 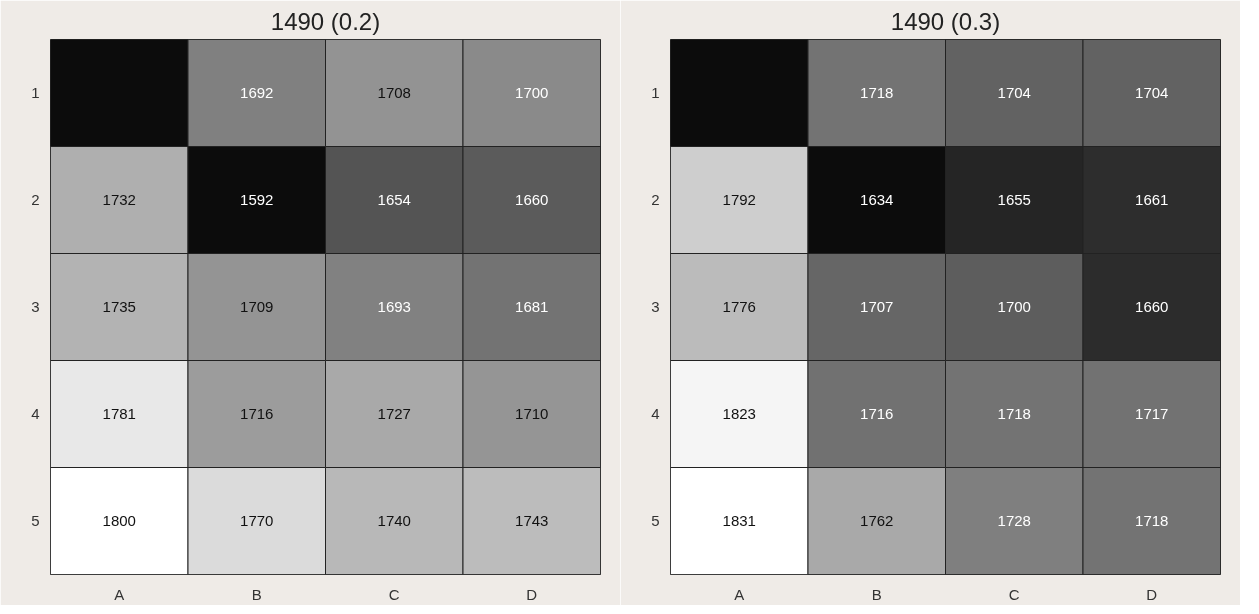 What do you see at coordinates (394, 92) in the screenshot?
I see `data-label: 1708` at bounding box center [394, 92].